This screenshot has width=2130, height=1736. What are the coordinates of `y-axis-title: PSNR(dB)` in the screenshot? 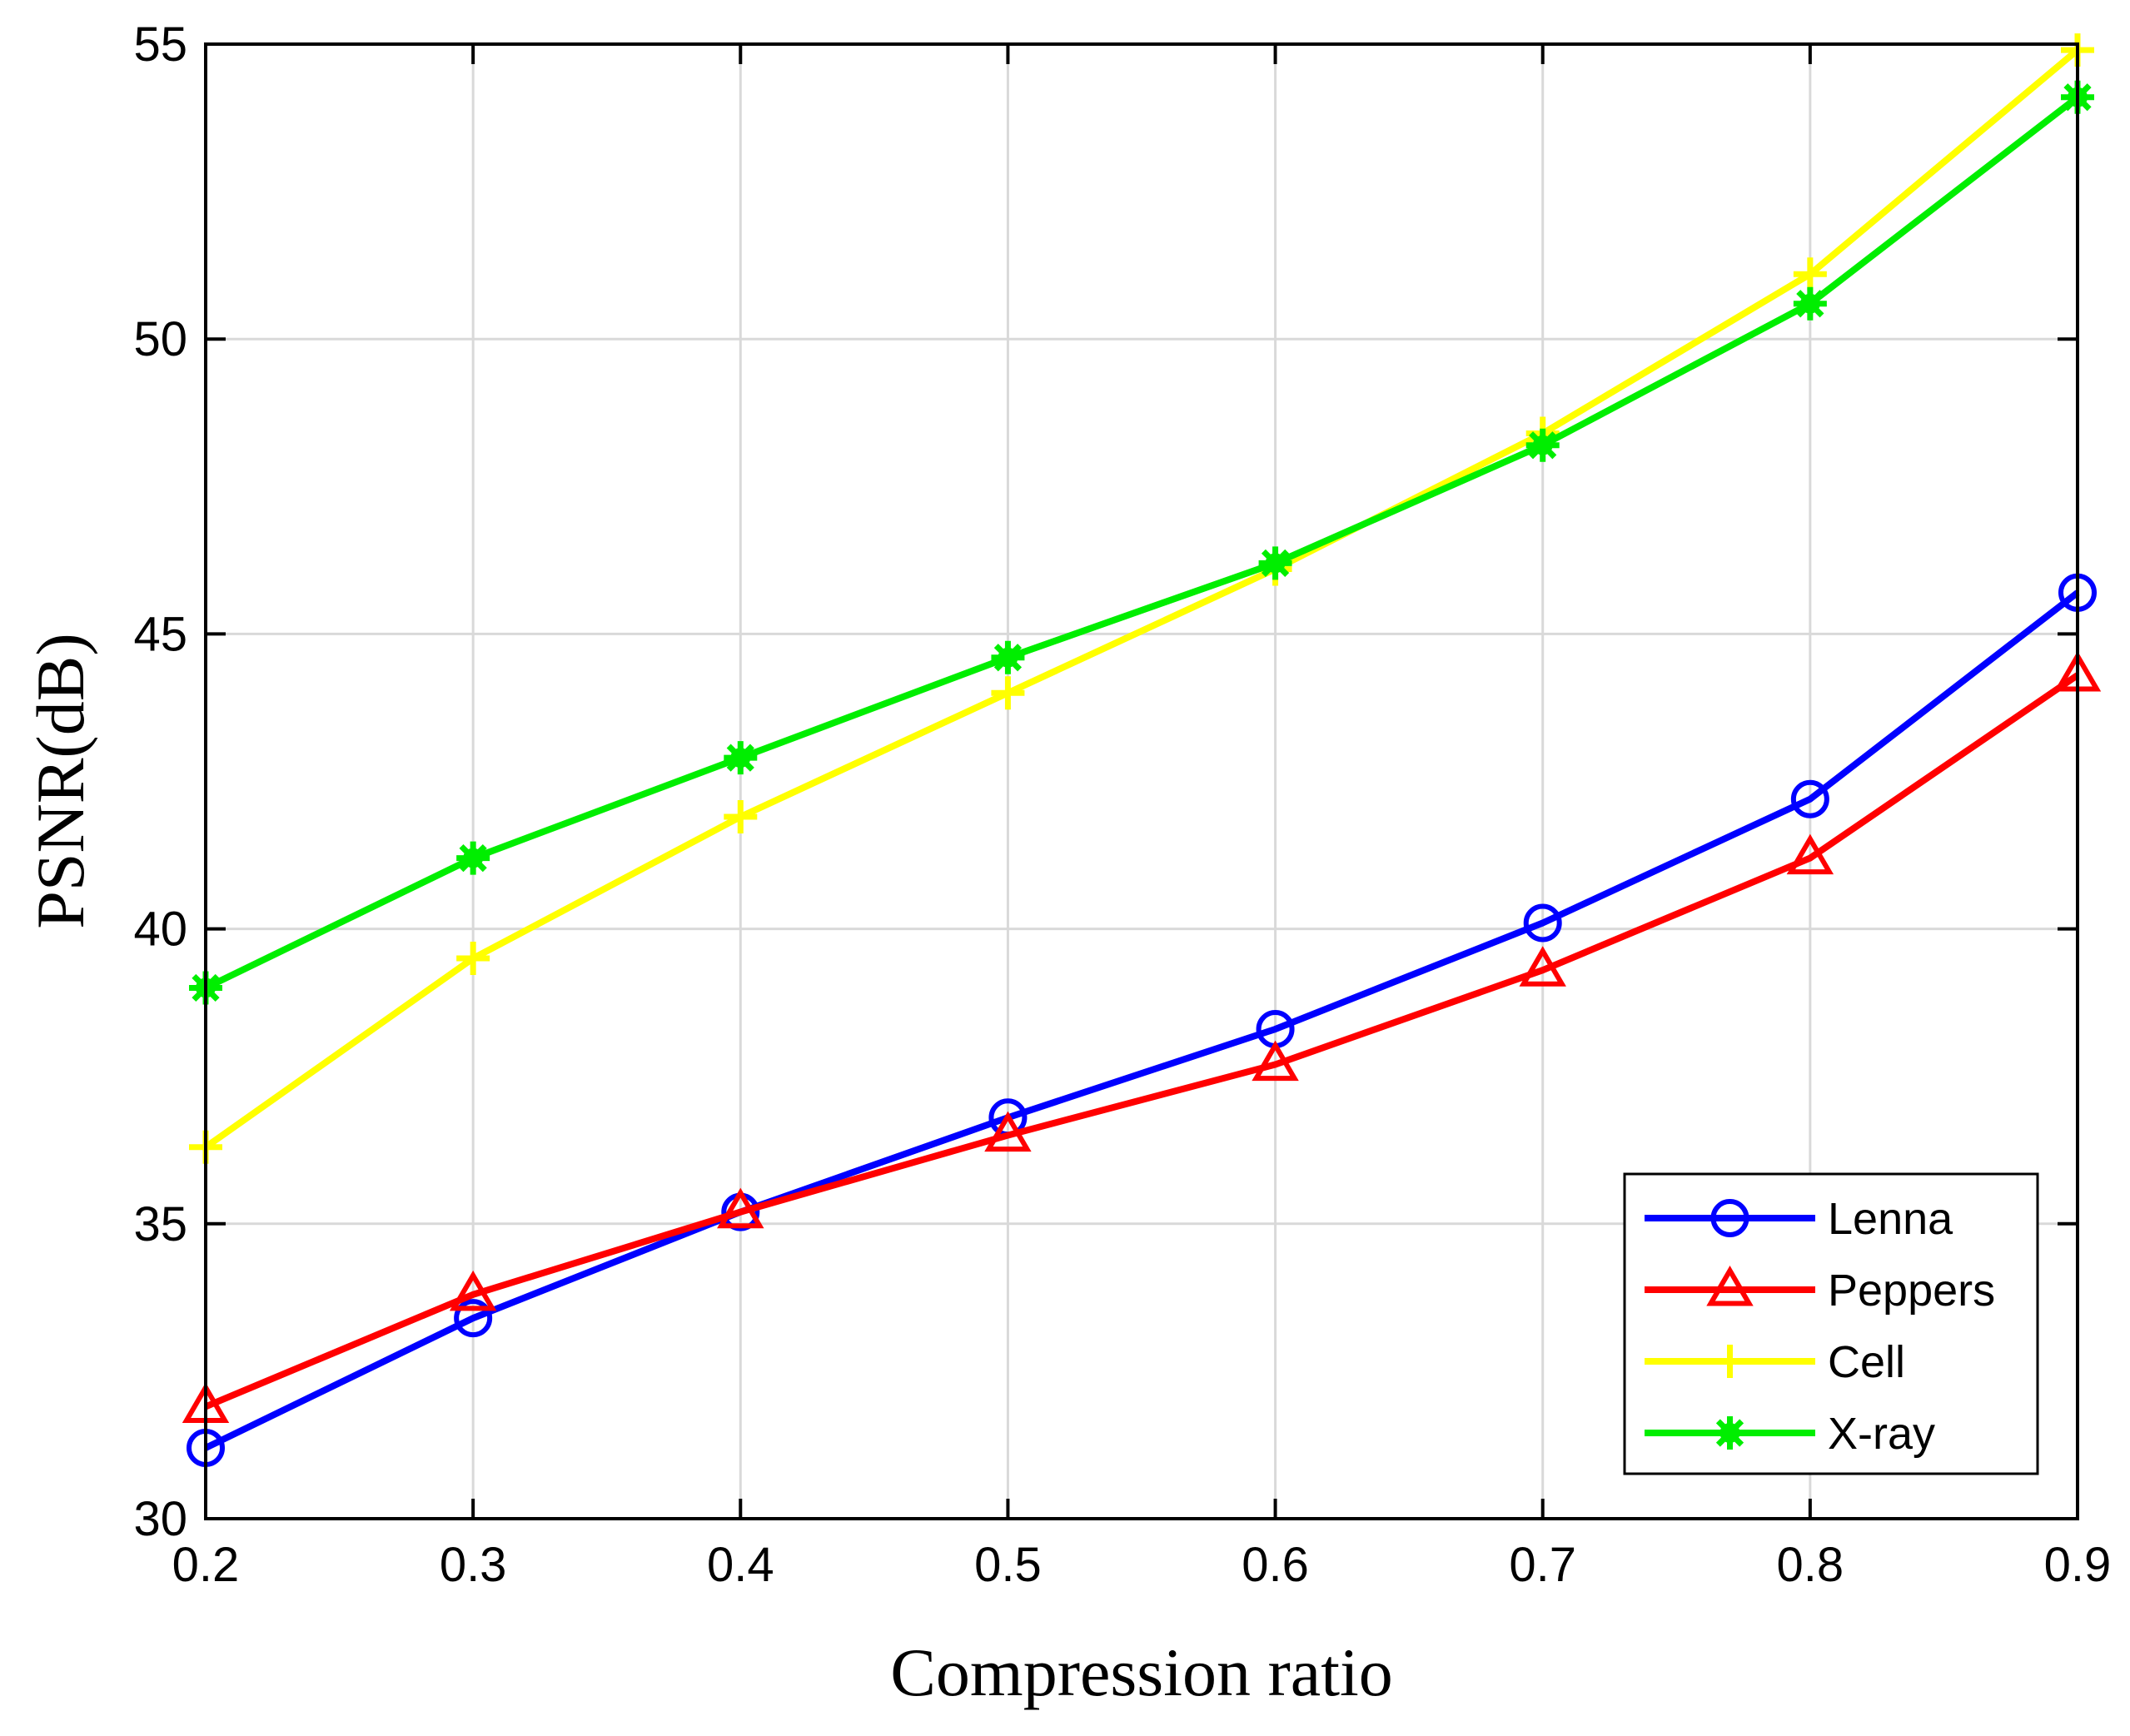 It's located at (60, 780).